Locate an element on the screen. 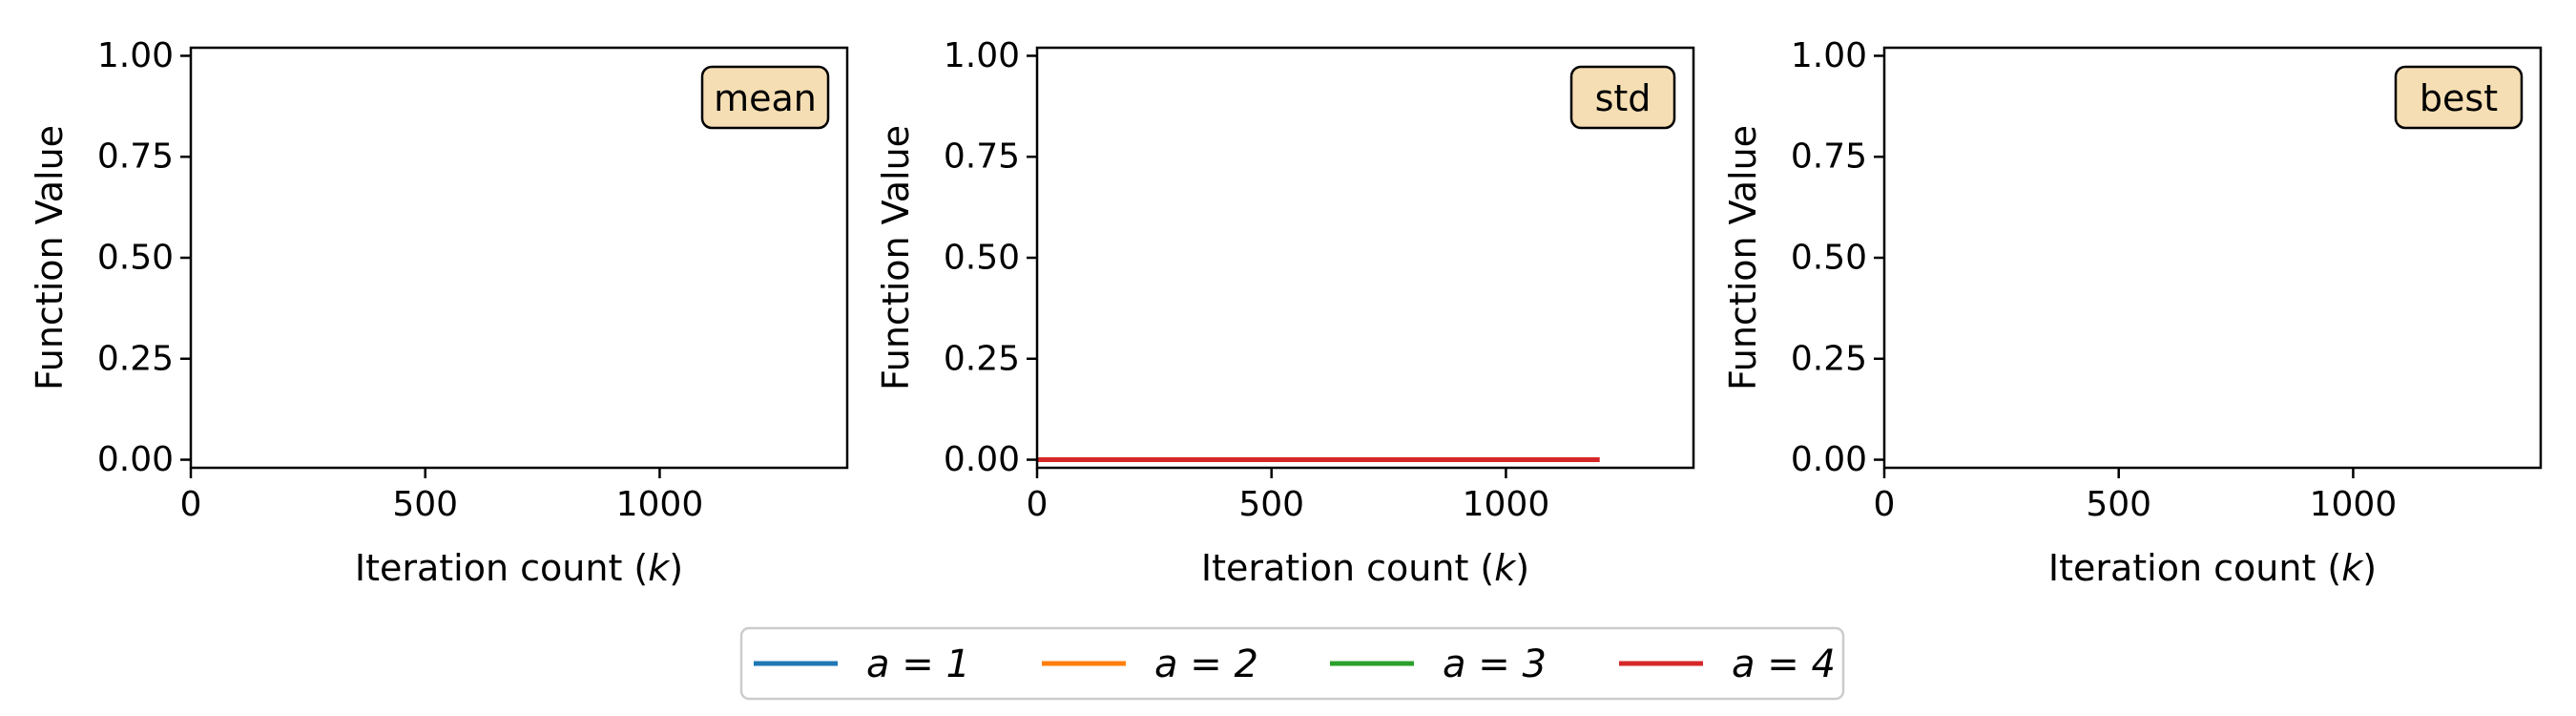 This screenshot has height=716, width=2576. legend-box is located at coordinates (1292, 663).